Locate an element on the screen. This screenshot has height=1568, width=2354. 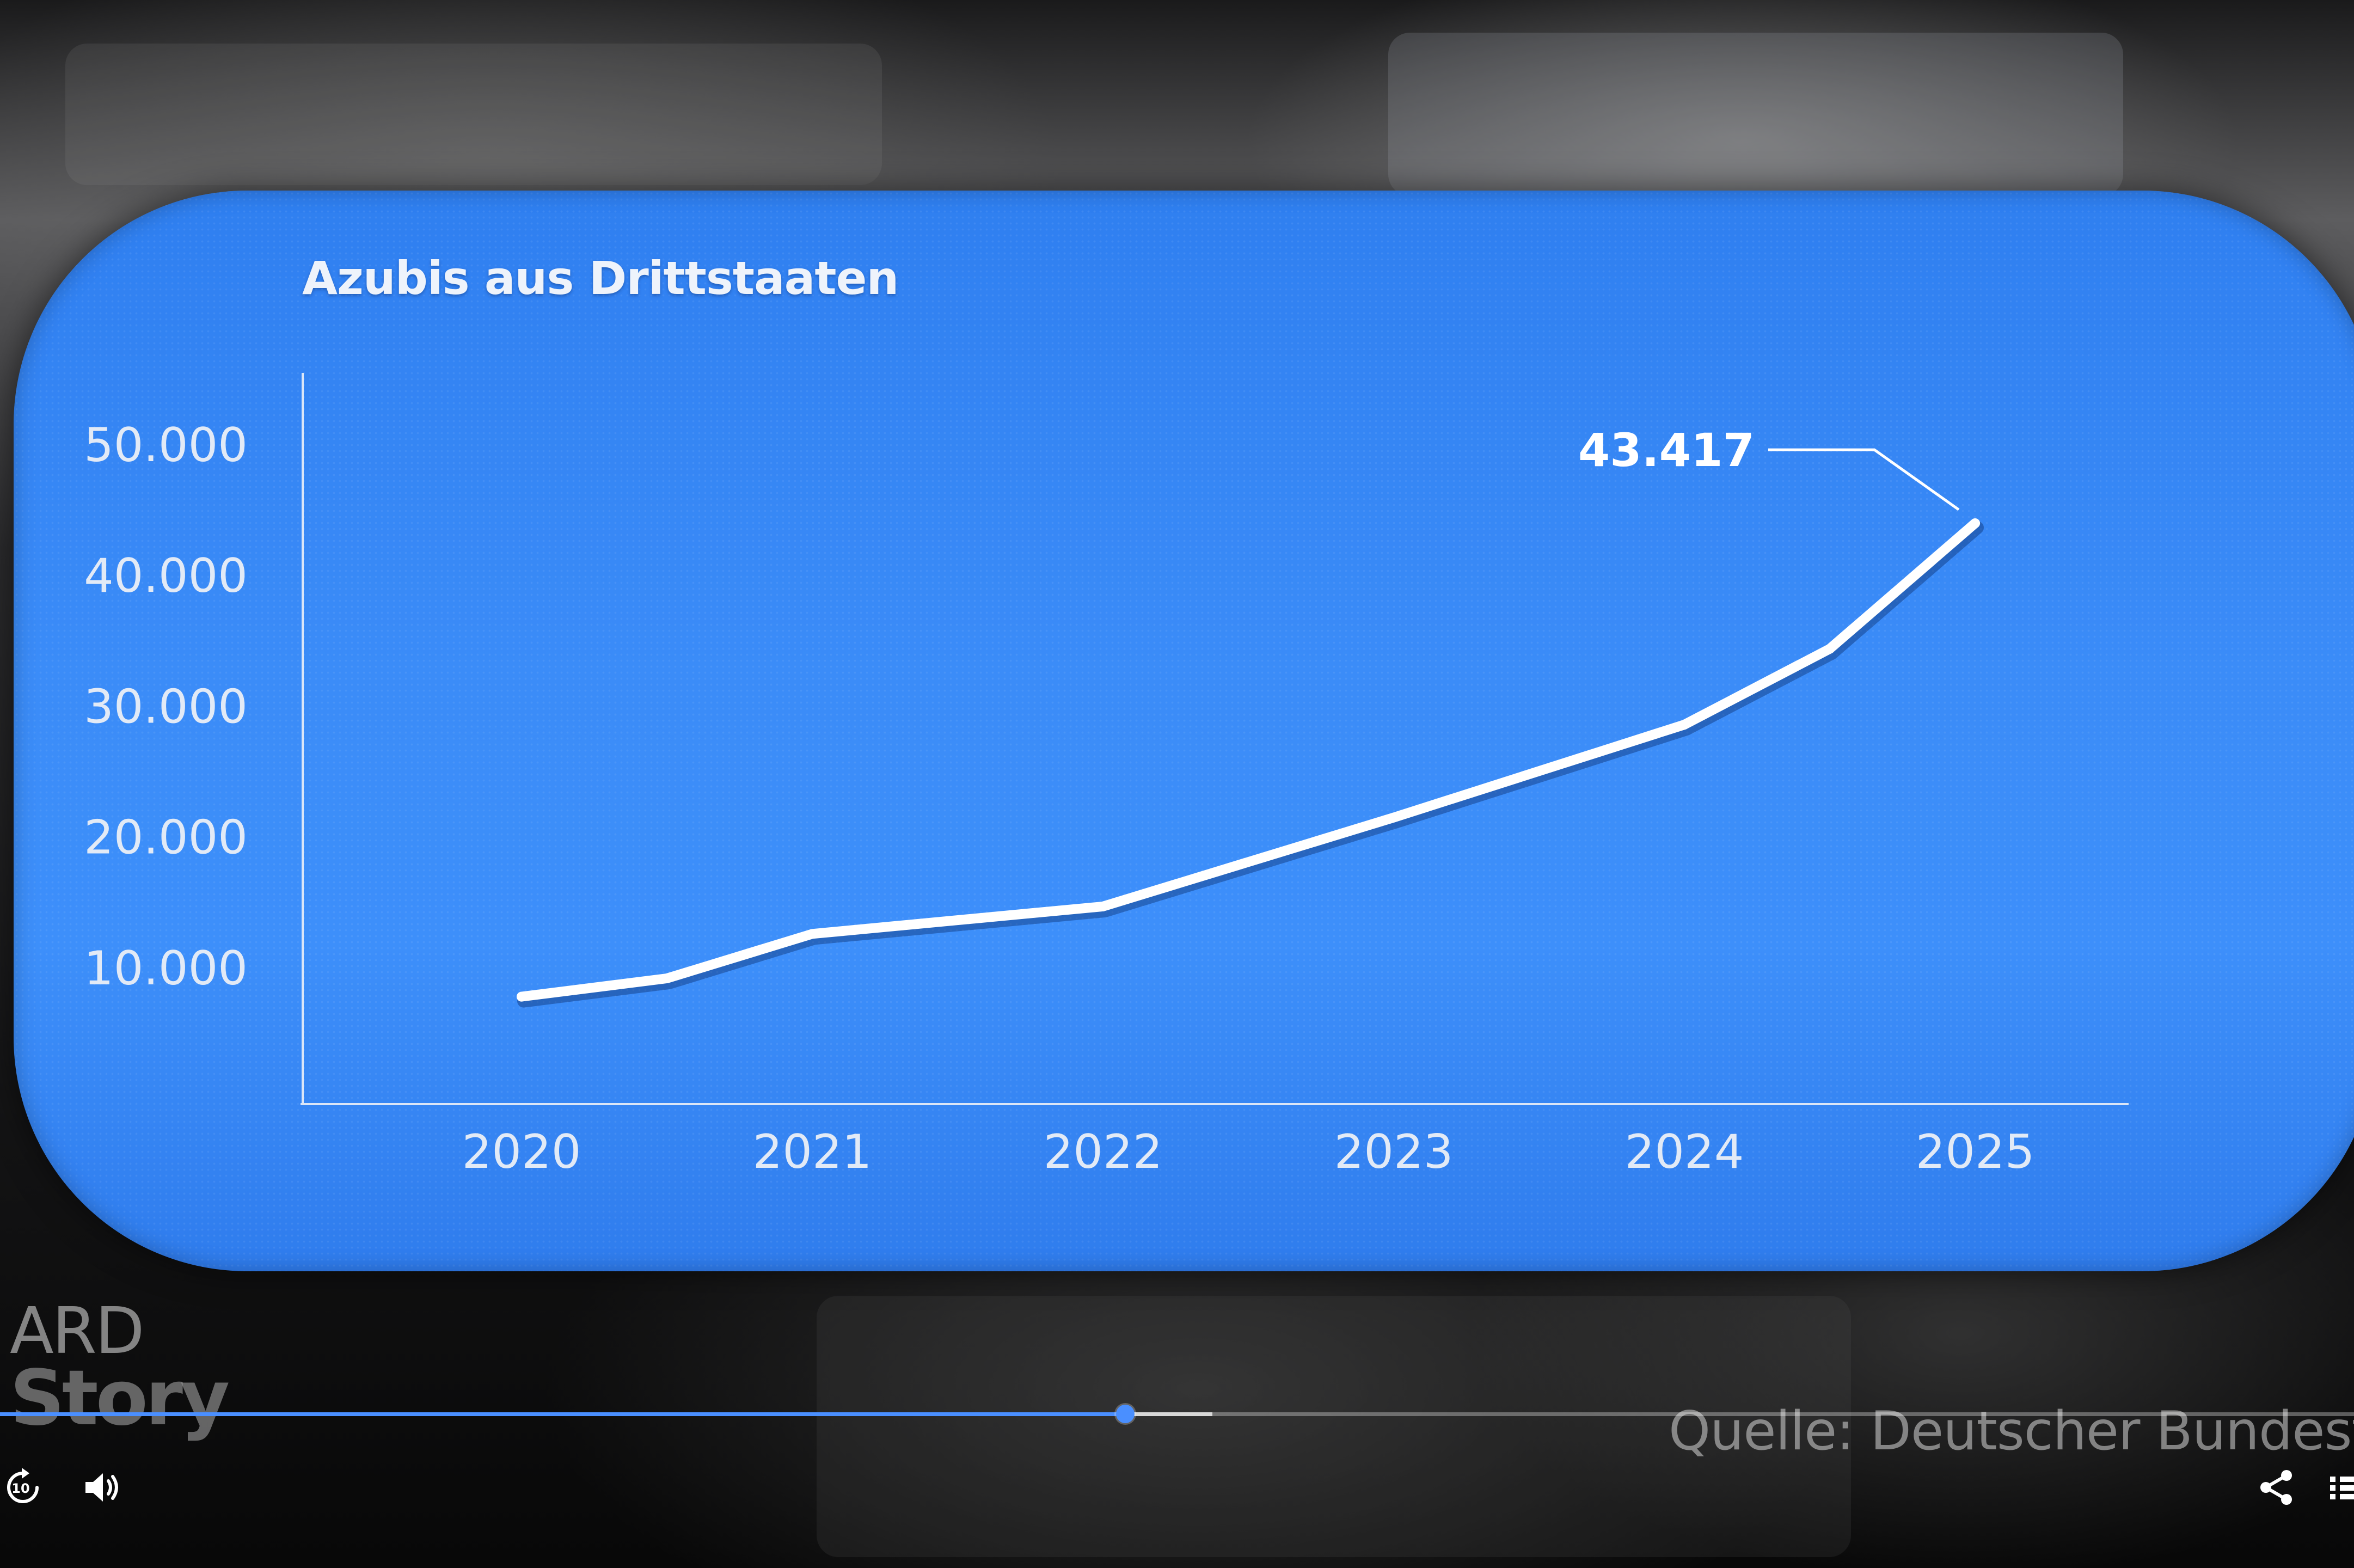
replay-10-icon: 10 is located at coordinates (23, 1485).